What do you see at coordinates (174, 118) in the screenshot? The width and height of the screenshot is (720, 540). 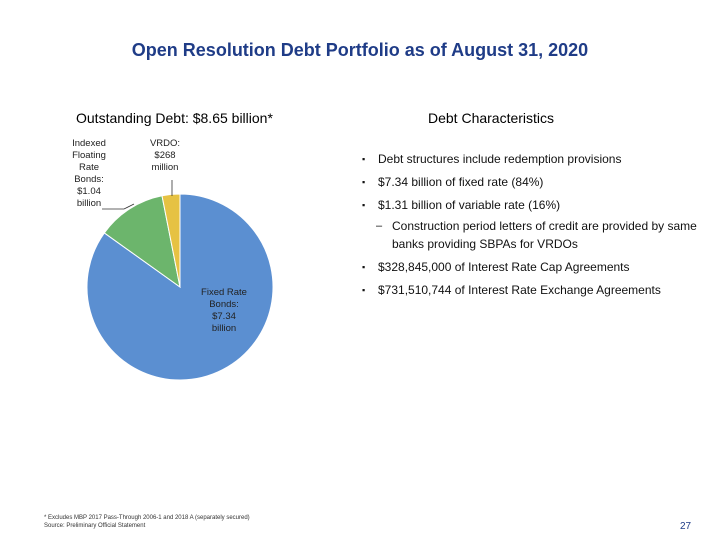 I see `pie-chart-heading: Outstanding Debt: $8.65 billion*` at bounding box center [174, 118].